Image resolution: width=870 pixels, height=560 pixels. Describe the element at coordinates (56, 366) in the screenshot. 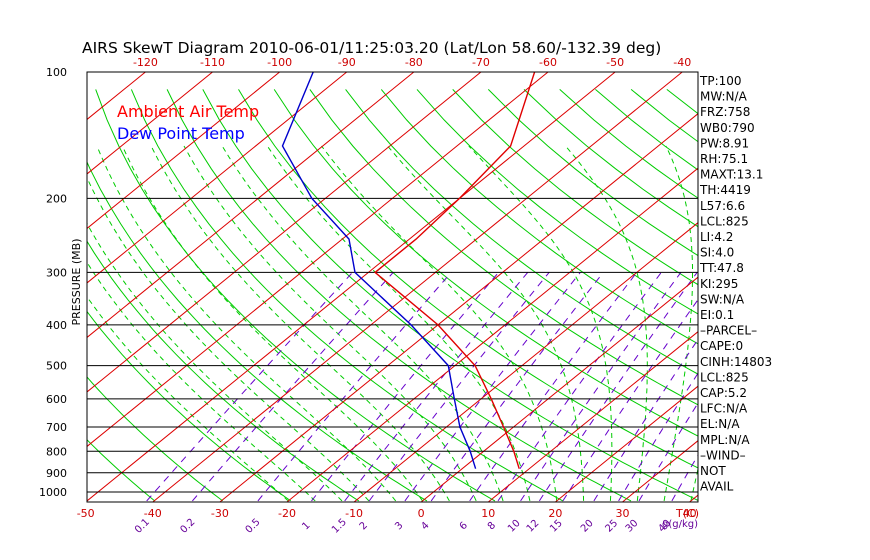

I see `pressure-tick-label: 500` at that location.